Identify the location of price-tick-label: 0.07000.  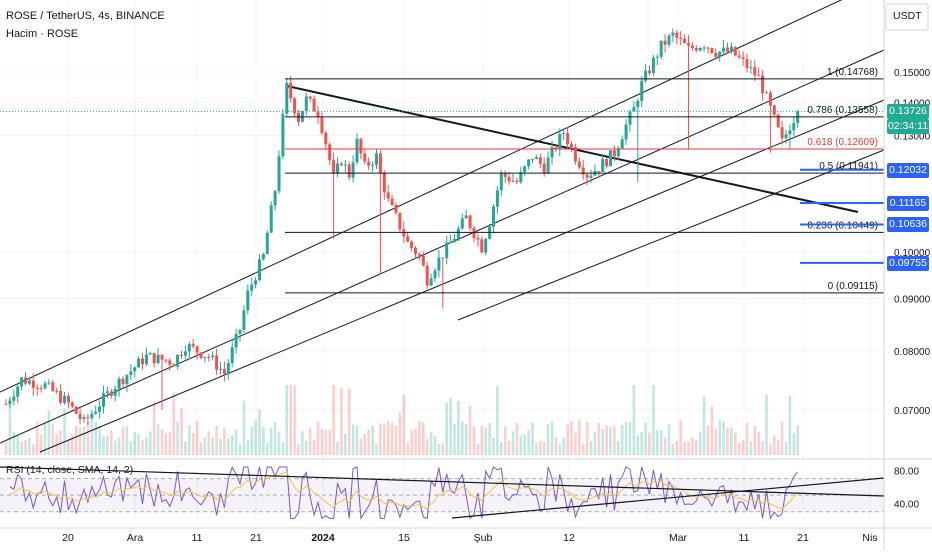
(912, 411).